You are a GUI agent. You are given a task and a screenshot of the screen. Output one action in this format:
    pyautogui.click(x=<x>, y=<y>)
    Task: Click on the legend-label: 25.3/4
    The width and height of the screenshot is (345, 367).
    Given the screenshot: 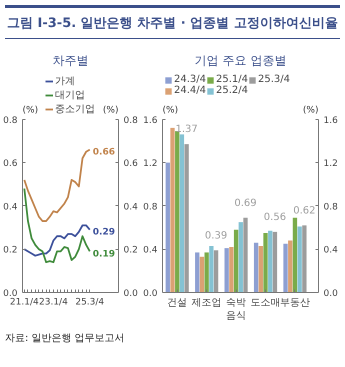 What is the action you would take?
    pyautogui.click(x=274, y=79)
    